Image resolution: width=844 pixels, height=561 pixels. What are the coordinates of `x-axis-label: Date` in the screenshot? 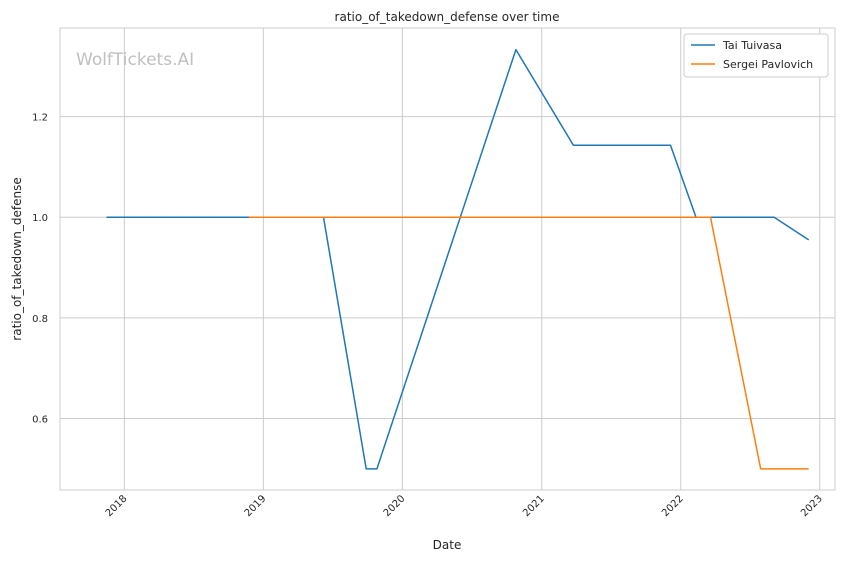 It's located at (447, 545).